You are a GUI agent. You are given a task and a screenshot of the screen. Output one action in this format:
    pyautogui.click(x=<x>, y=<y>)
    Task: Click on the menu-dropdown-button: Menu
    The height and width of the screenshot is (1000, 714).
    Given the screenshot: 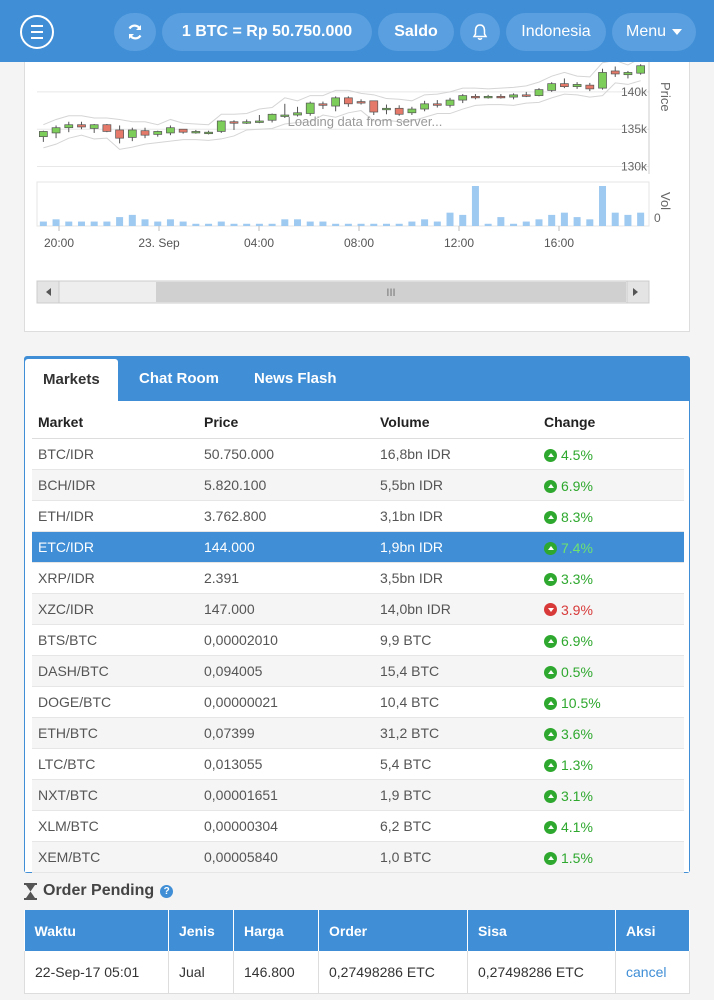 What is the action you would take?
    pyautogui.click(x=654, y=32)
    